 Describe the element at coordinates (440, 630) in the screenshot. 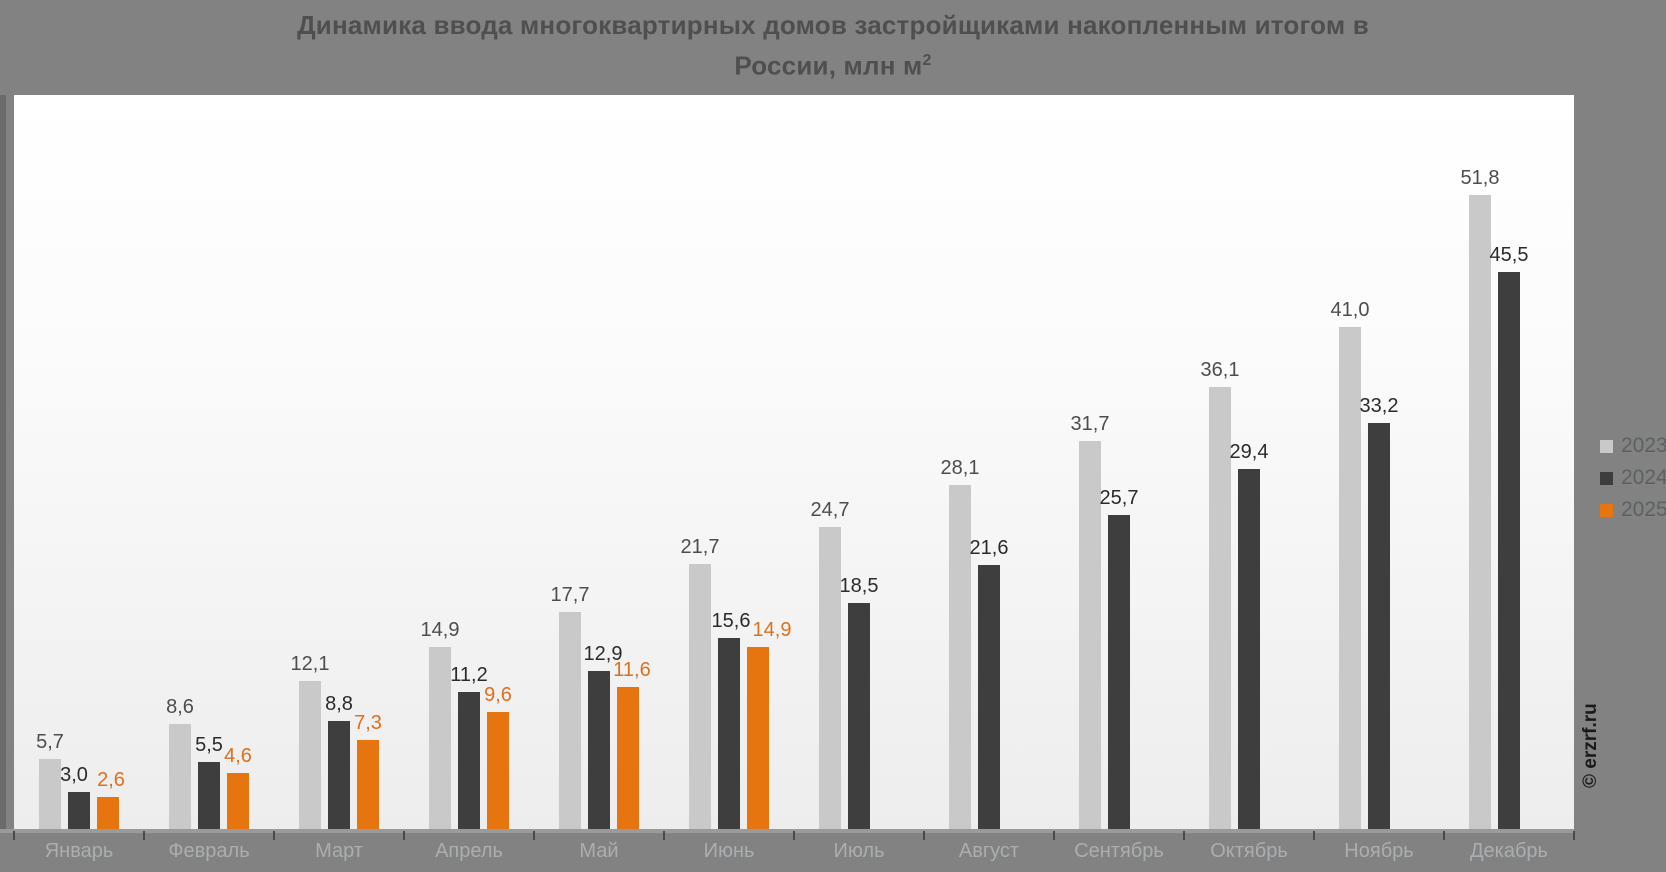

I see `value-label-2023: 14,9` at that location.